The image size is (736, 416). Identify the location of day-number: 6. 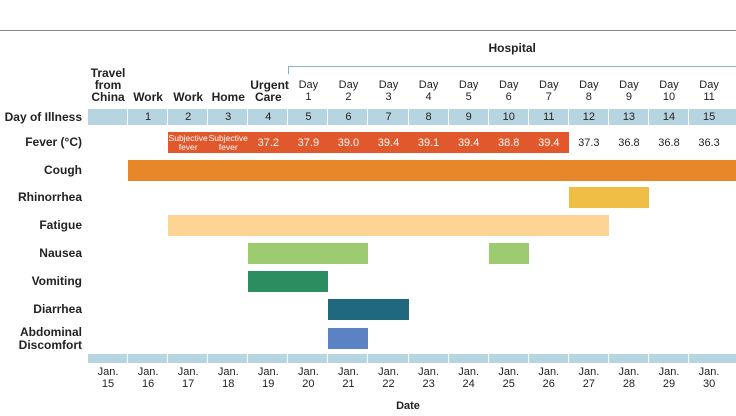
(348, 117).